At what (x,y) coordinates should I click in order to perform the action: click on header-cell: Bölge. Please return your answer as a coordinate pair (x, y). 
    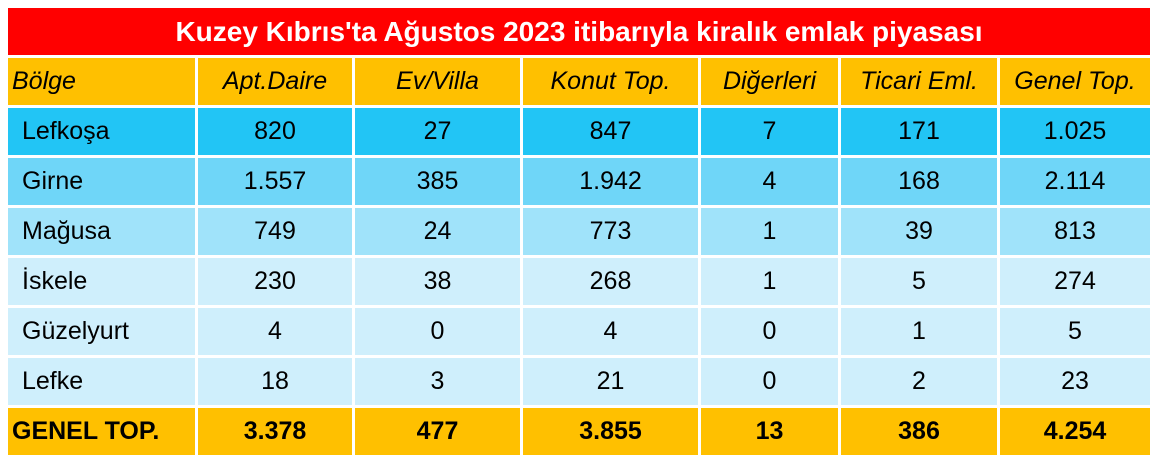
    Looking at the image, I should click on (101, 81).